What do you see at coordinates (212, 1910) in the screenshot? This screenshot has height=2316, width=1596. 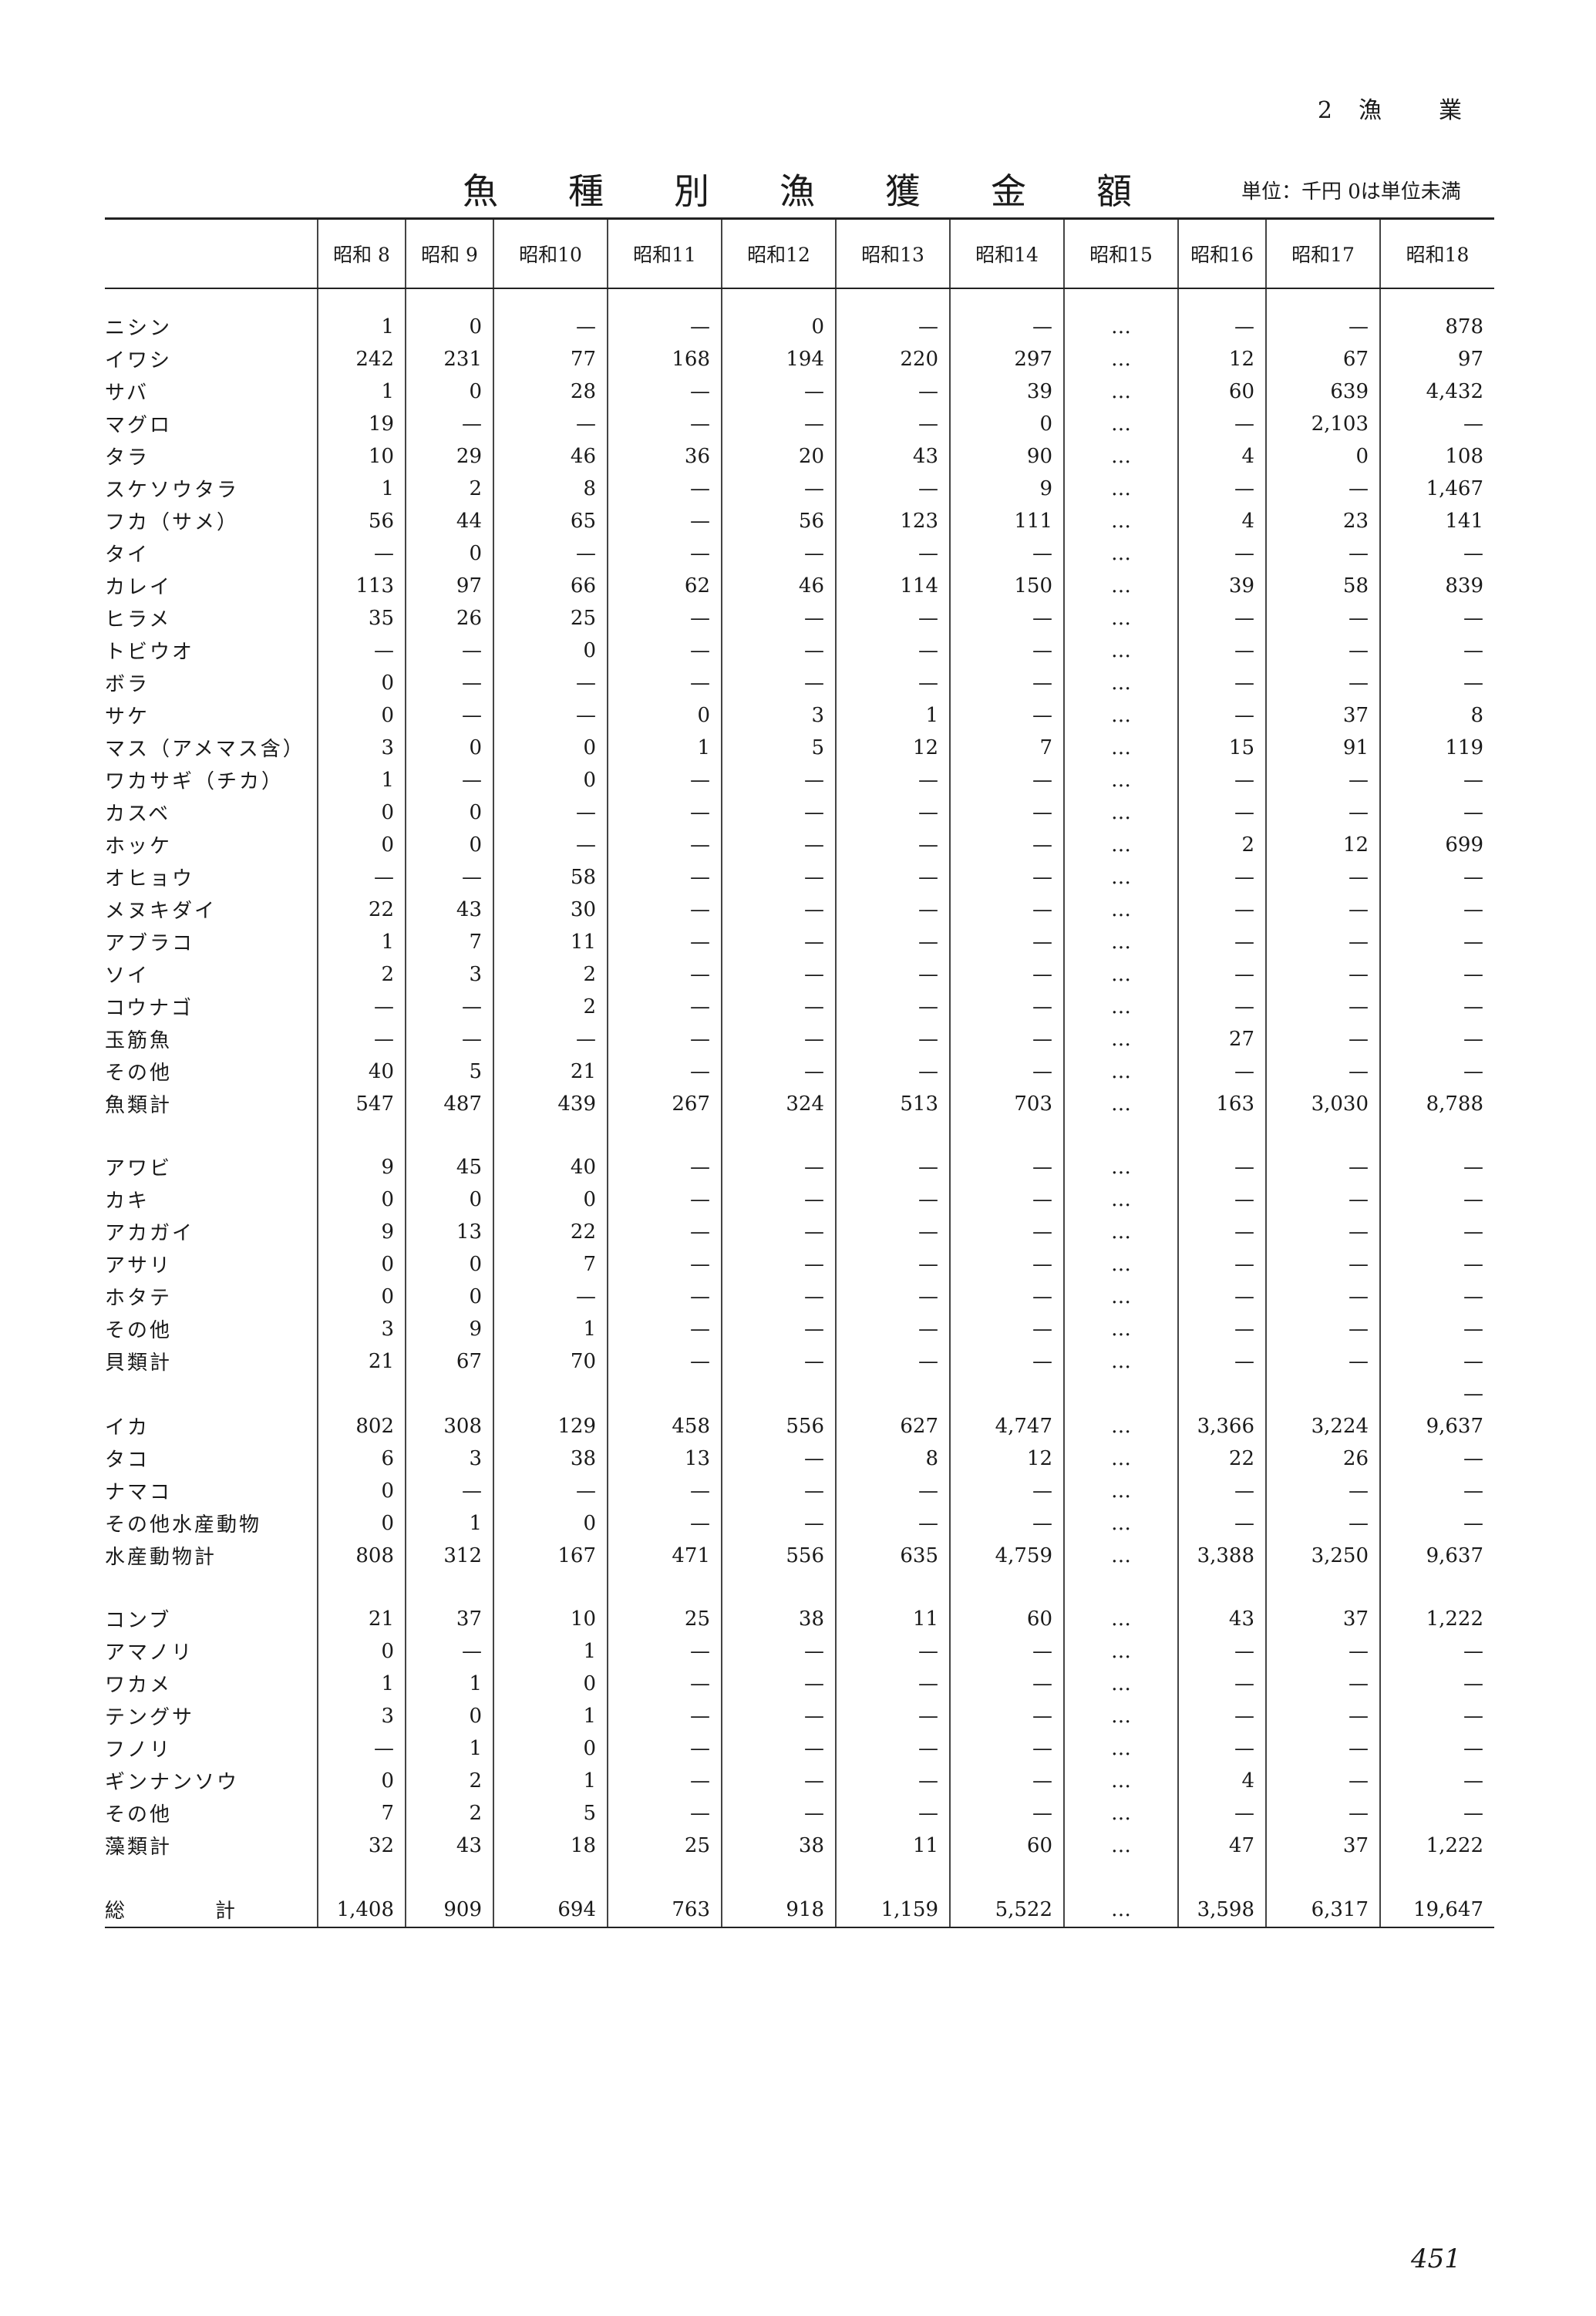 I see `row-label: 総計` at bounding box center [212, 1910].